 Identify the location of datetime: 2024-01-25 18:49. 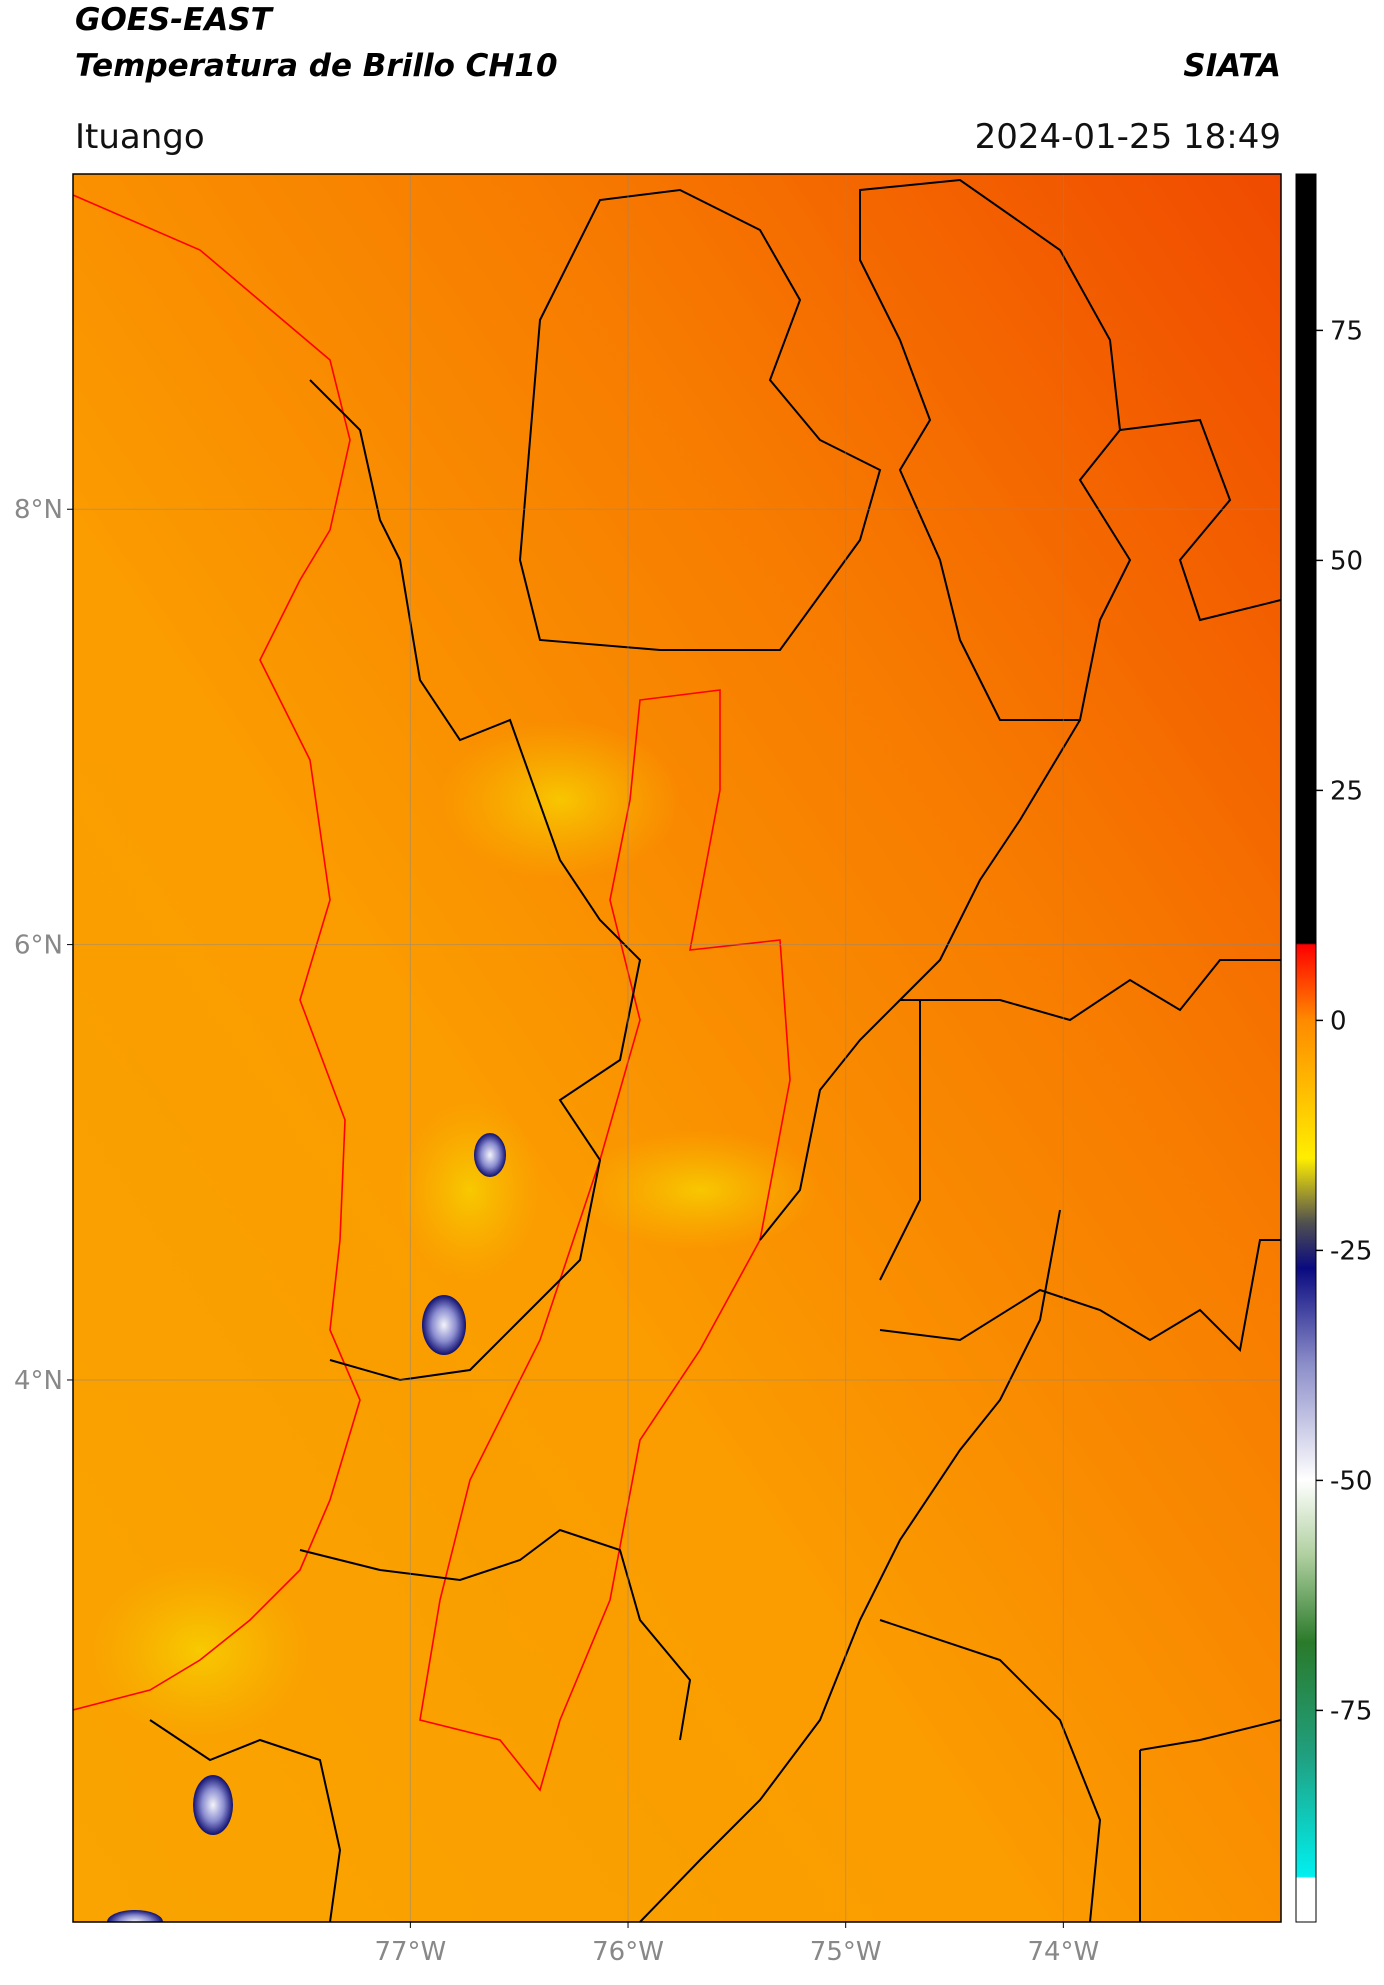
(1128, 137).